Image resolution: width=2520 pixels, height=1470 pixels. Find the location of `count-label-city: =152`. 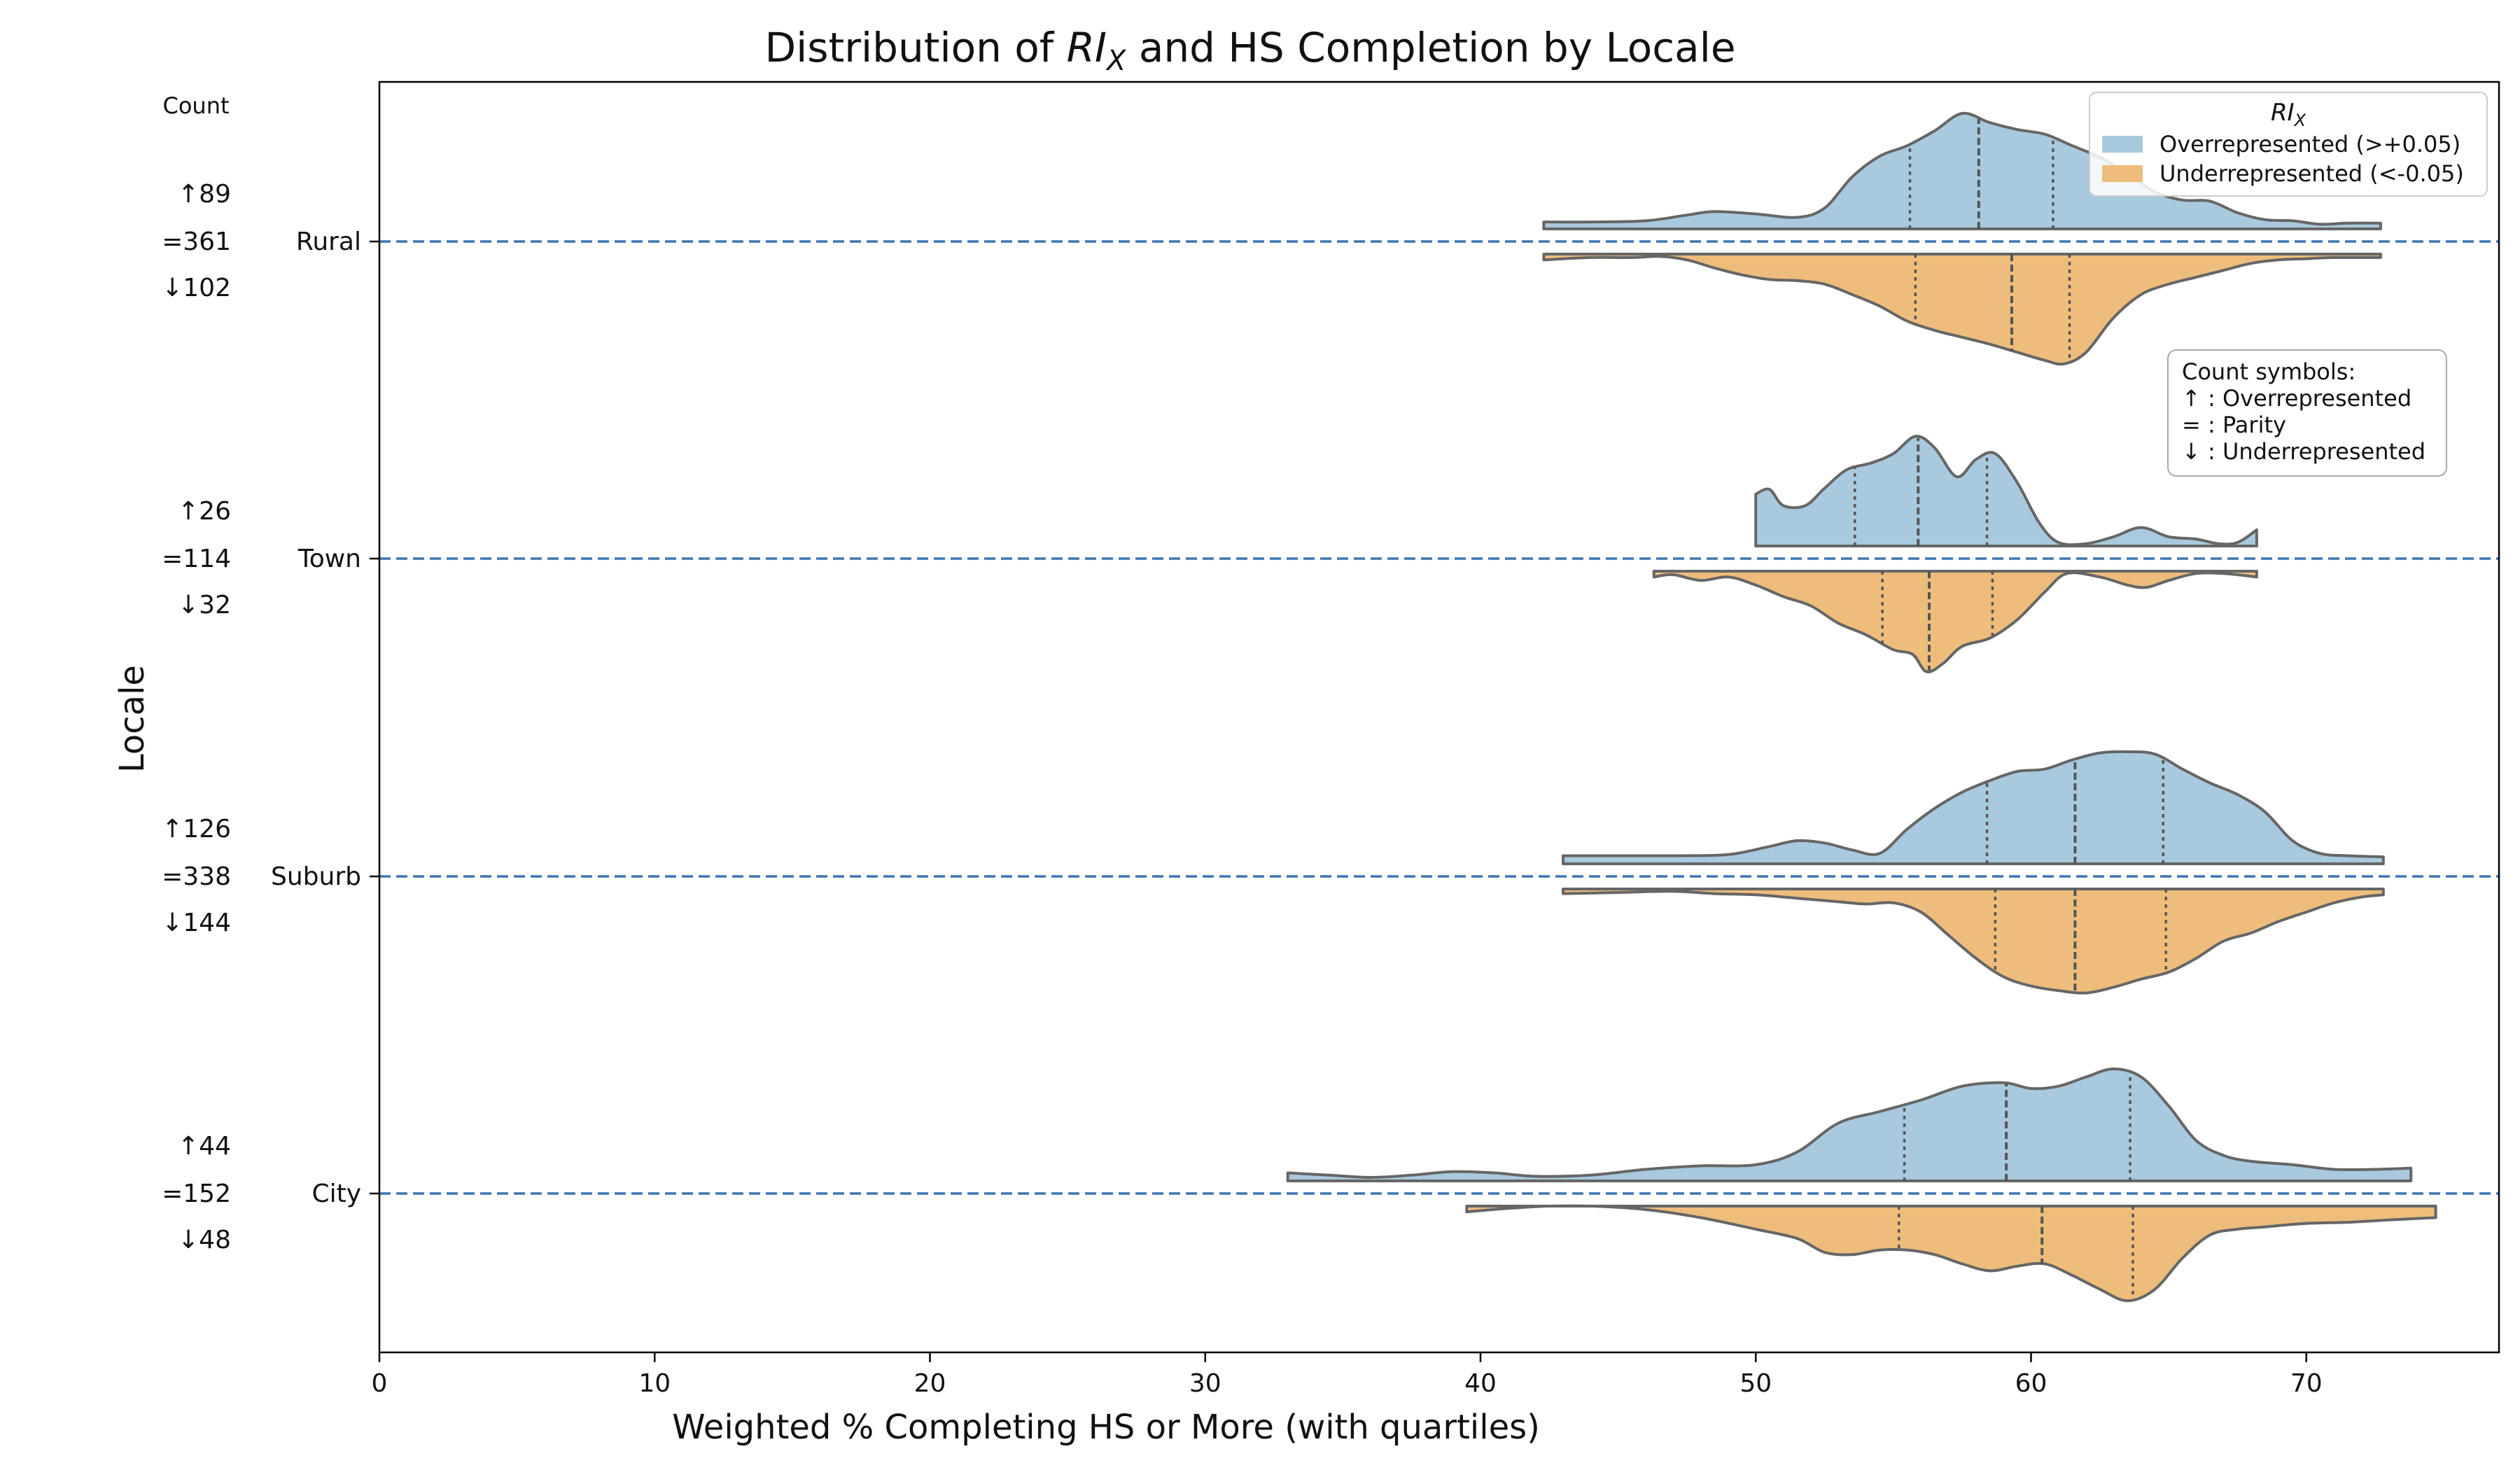

count-label-city: =152 is located at coordinates (196, 1194).